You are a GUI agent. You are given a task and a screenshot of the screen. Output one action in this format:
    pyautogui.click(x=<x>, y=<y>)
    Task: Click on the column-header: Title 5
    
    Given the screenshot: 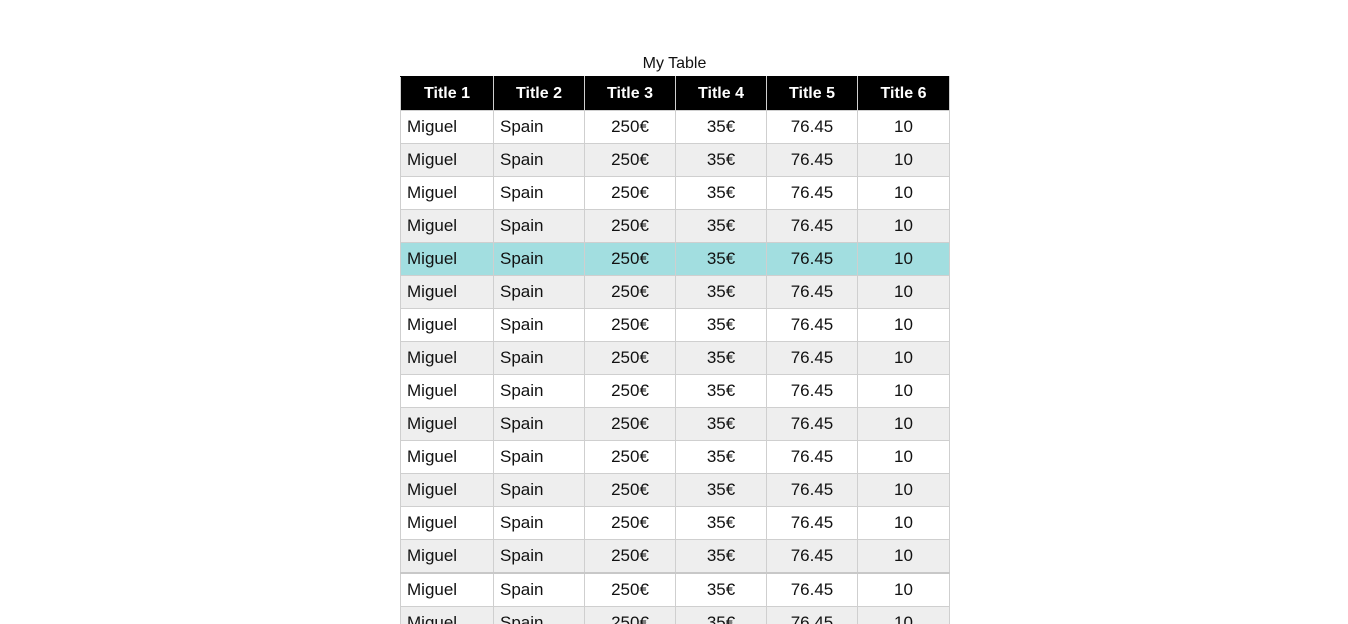 What is the action you would take?
    pyautogui.click(x=812, y=93)
    